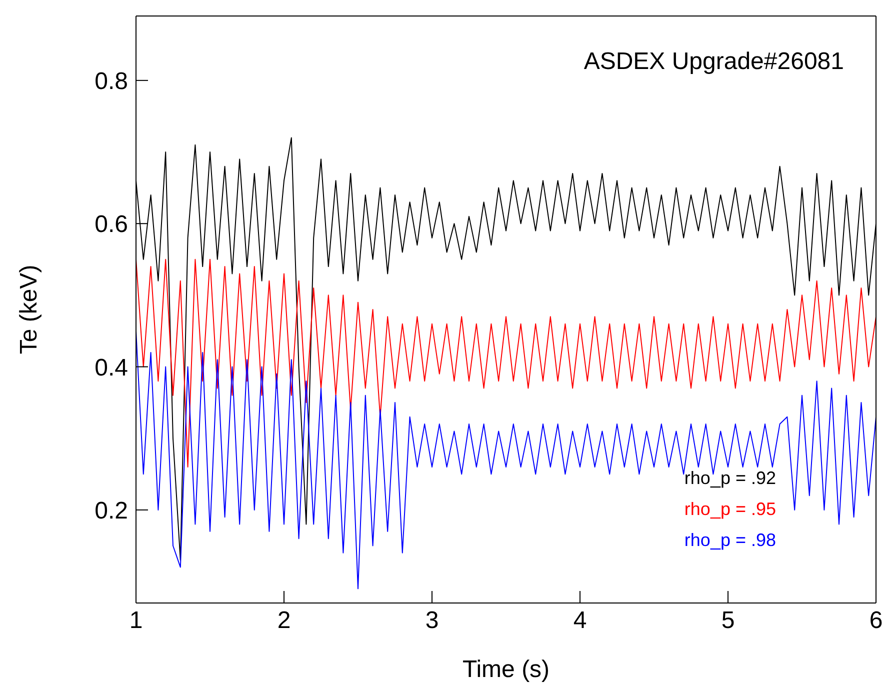 The image size is (894, 693). Describe the element at coordinates (29, 309) in the screenshot. I see `y-axis-title: Te (keV)` at that location.